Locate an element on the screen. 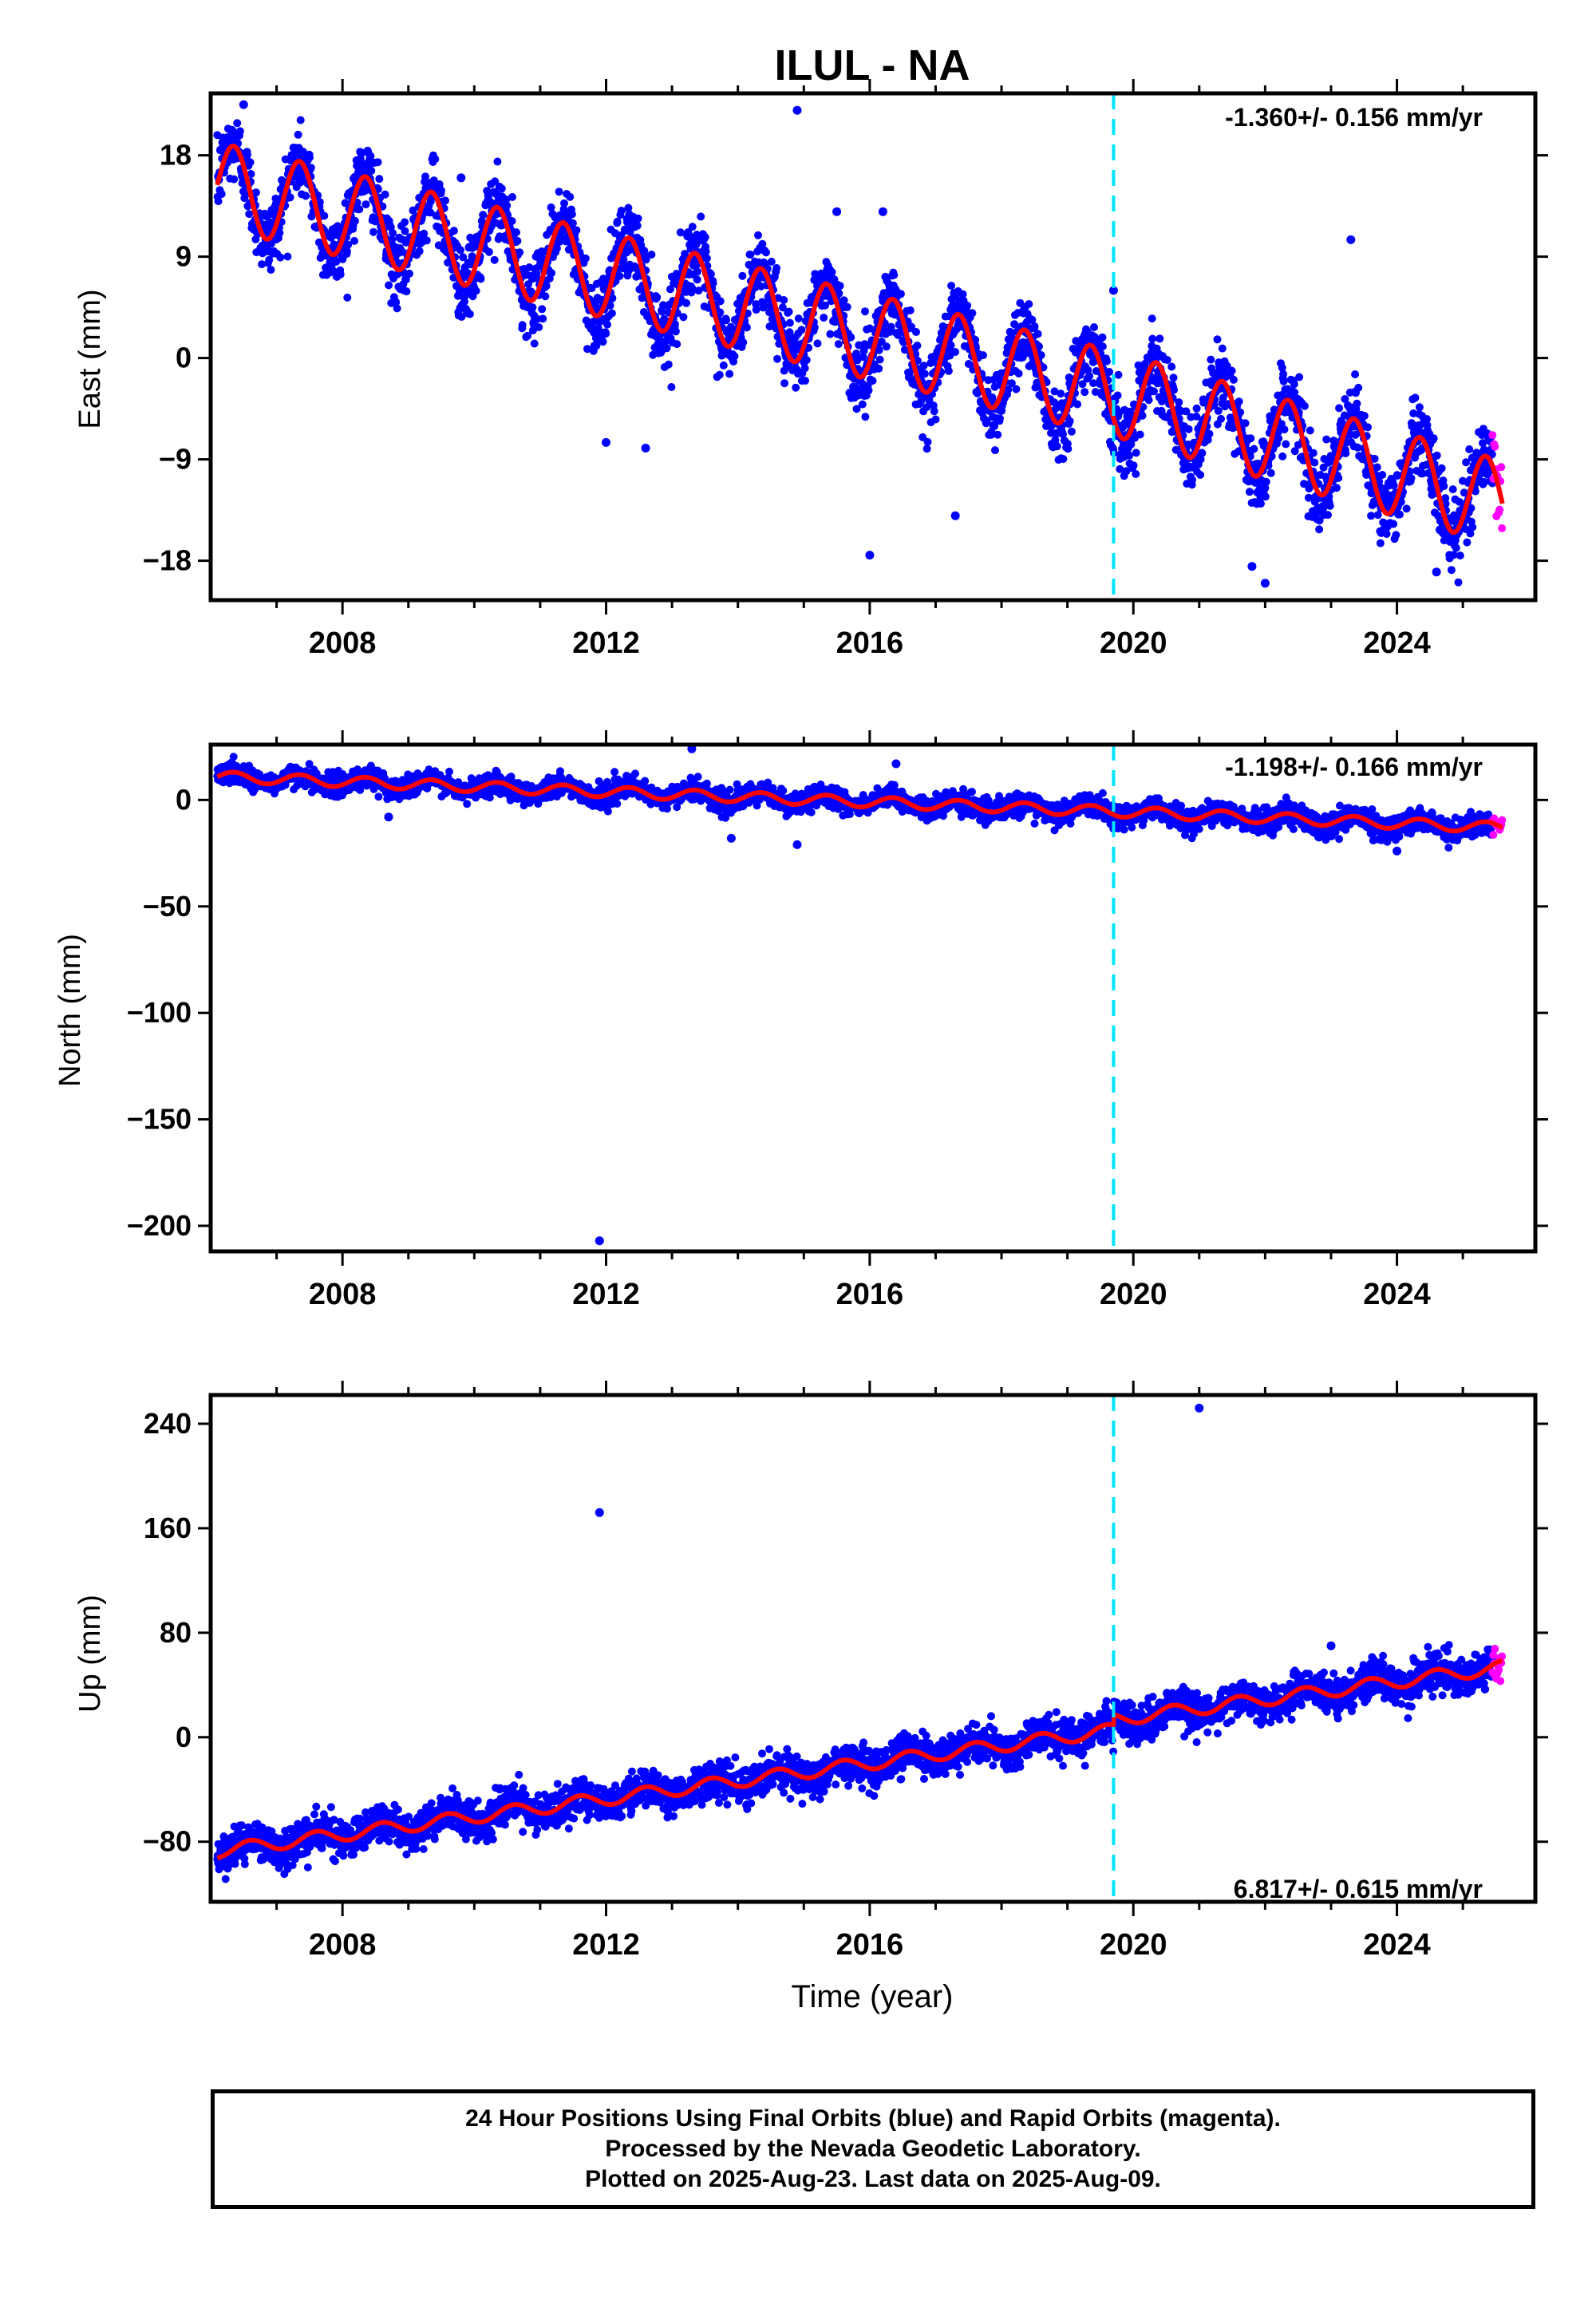 The height and width of the screenshot is (2316, 1596). east-x-tick-label: 2024 is located at coordinates (1397, 643).